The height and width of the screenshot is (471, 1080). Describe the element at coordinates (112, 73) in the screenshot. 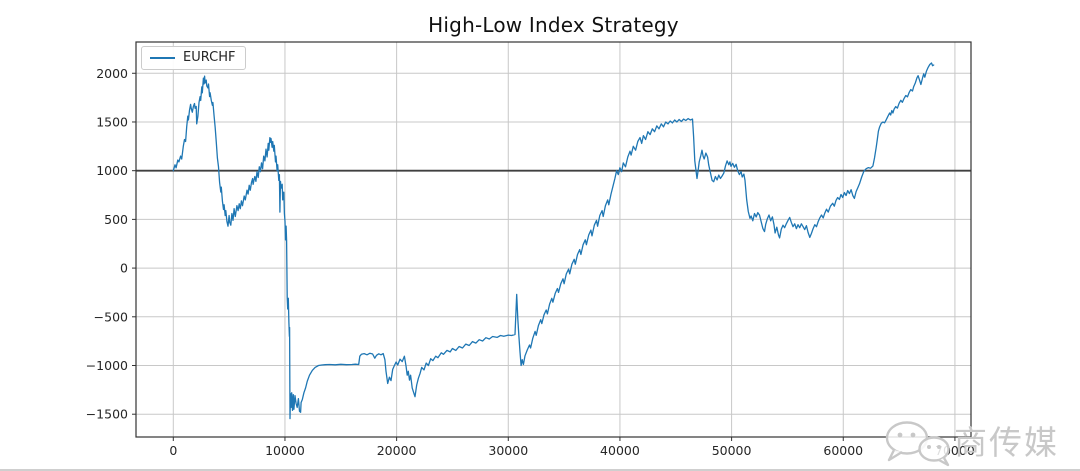

I see `y-tick-label: 2000` at that location.